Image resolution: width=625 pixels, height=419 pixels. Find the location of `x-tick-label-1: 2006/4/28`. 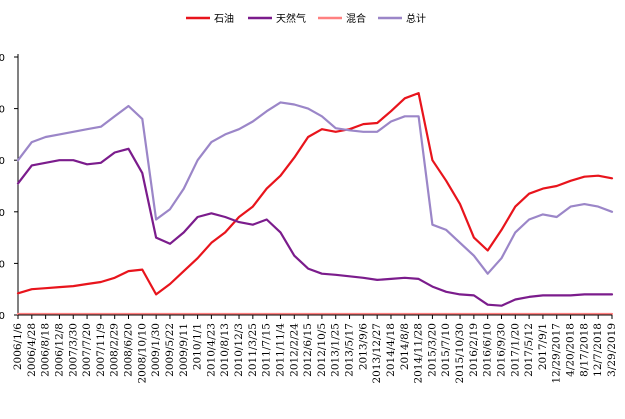

x-tick-label-1: 2006/4/28 is located at coordinates (32, 350).